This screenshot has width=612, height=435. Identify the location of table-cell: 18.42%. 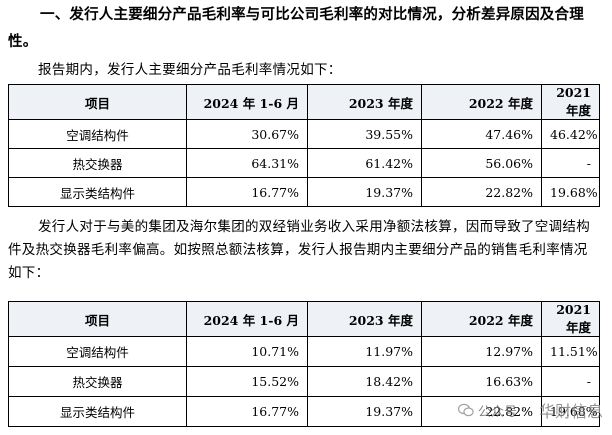
(364, 381).